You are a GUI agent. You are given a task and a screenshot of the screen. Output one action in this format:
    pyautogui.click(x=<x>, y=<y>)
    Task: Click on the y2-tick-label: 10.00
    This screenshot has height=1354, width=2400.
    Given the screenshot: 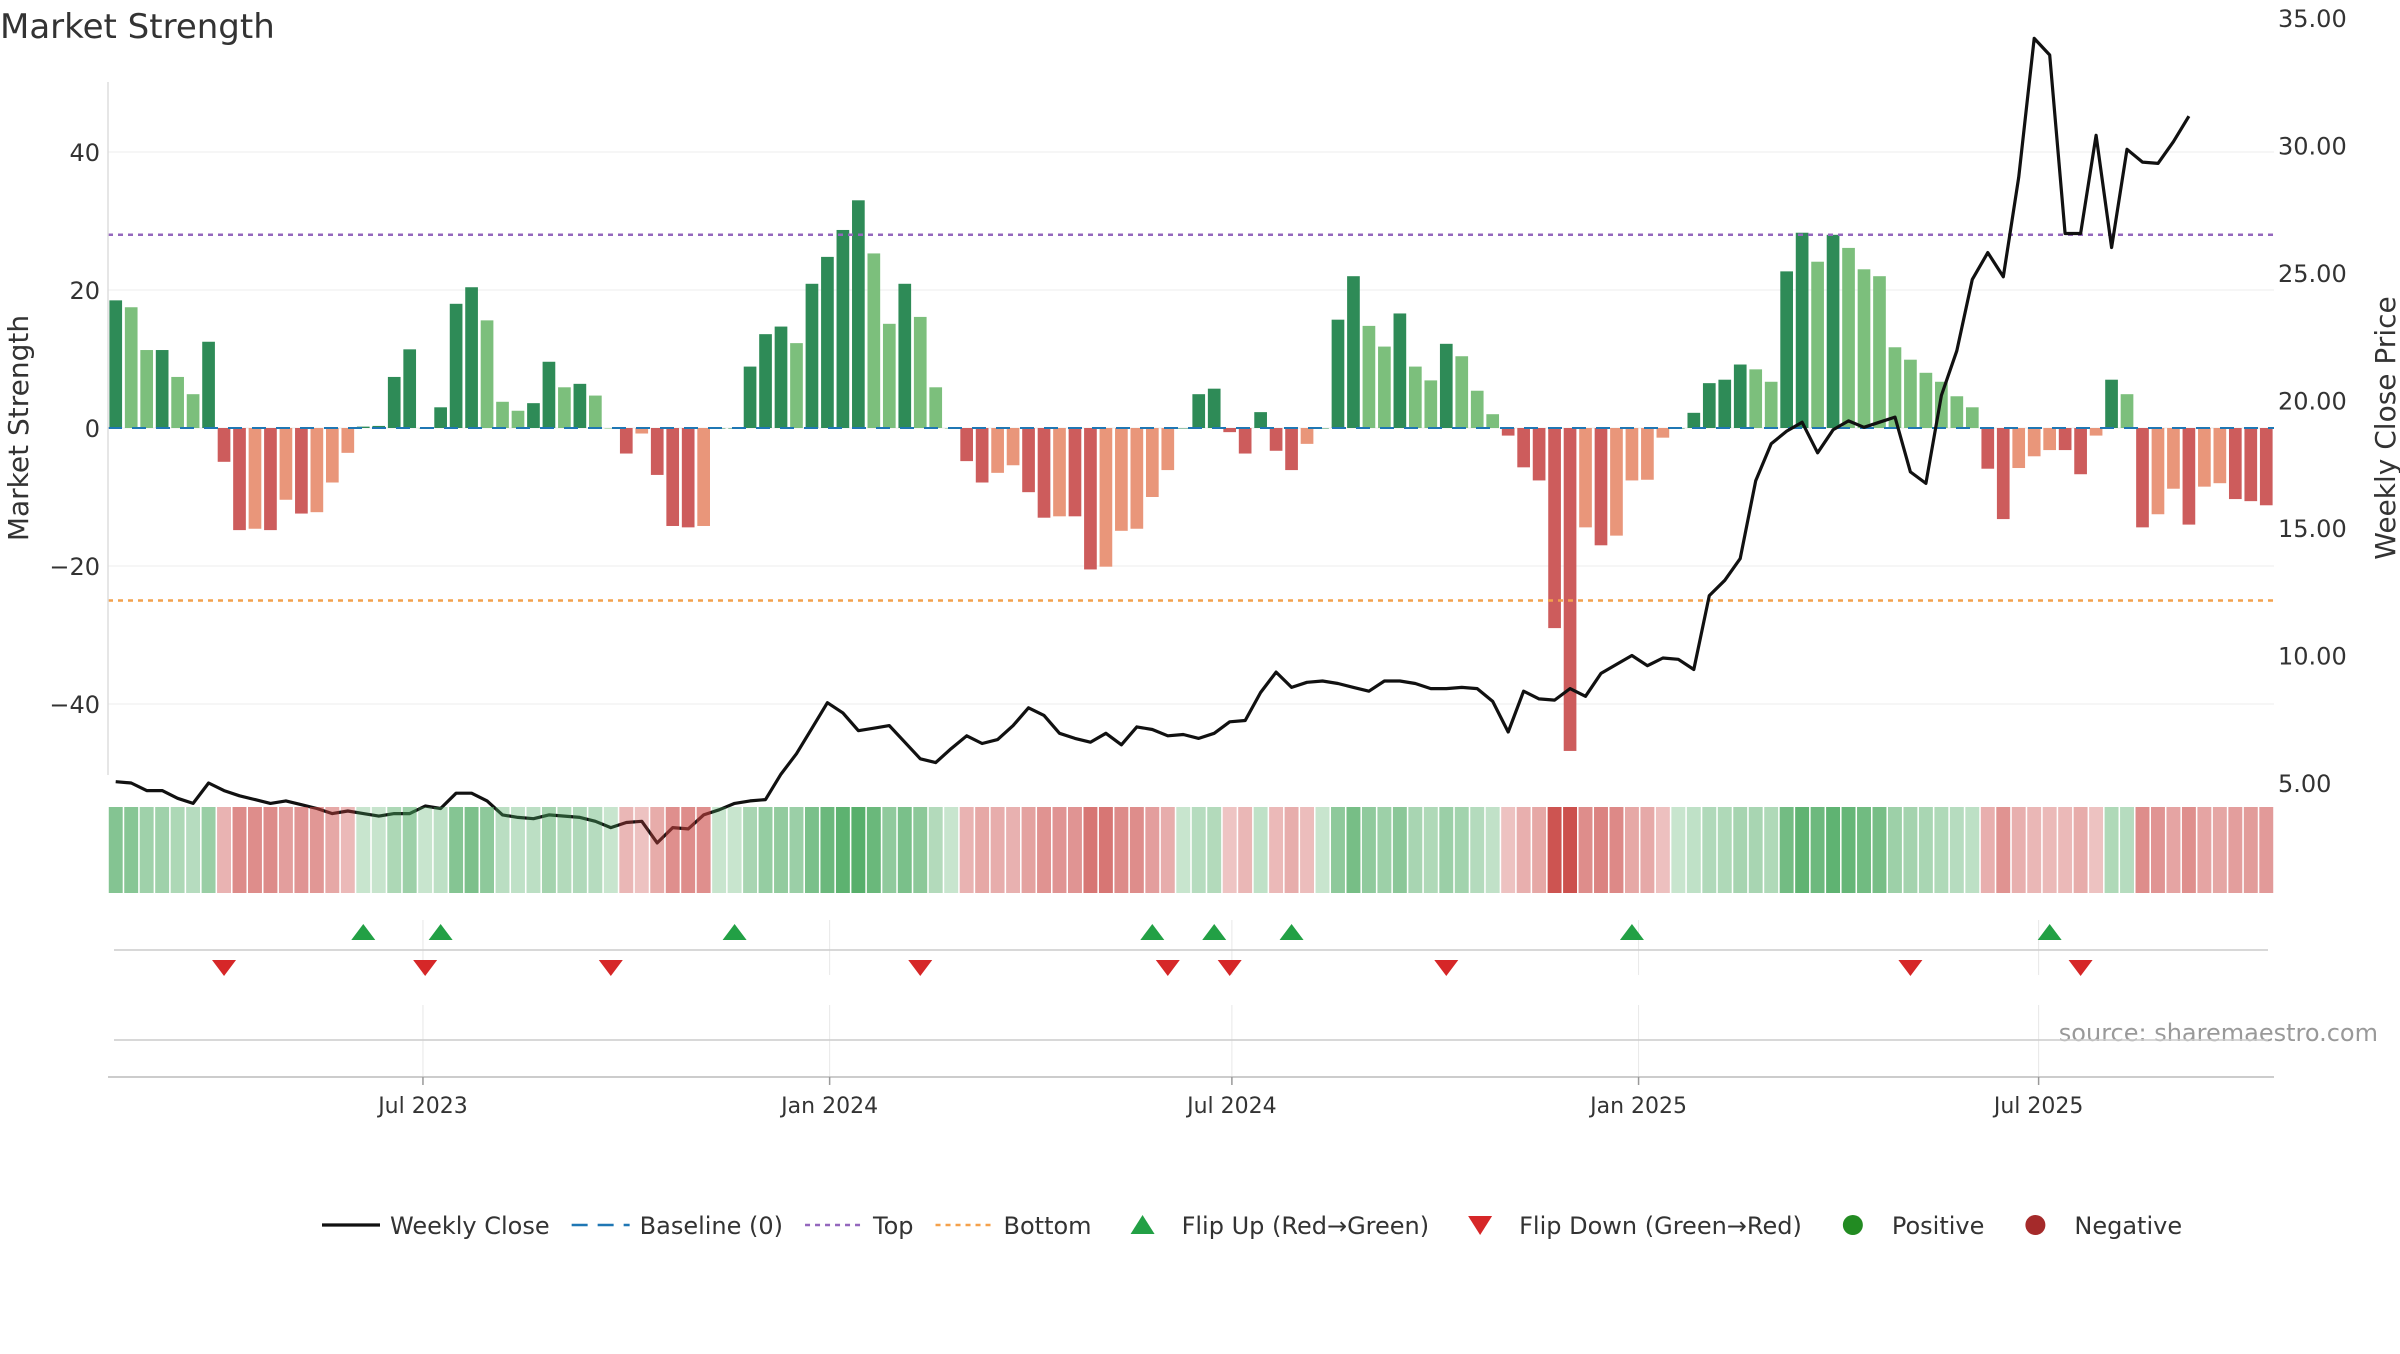 What is the action you would take?
    pyautogui.click(x=2312, y=657)
    